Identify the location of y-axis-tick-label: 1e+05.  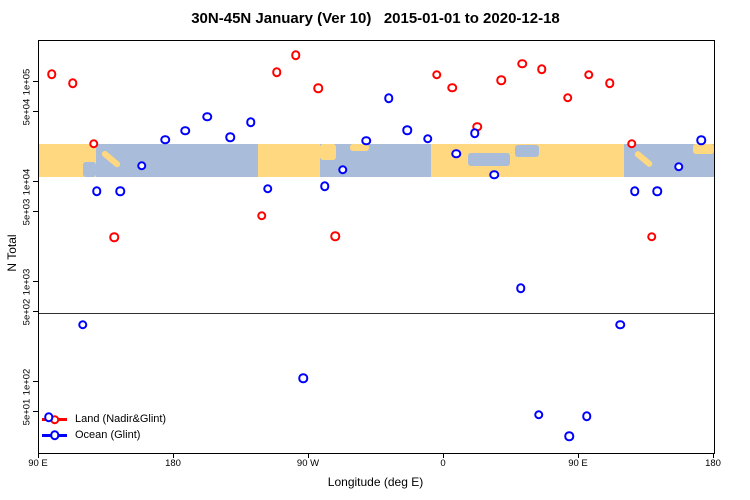
(27, 82).